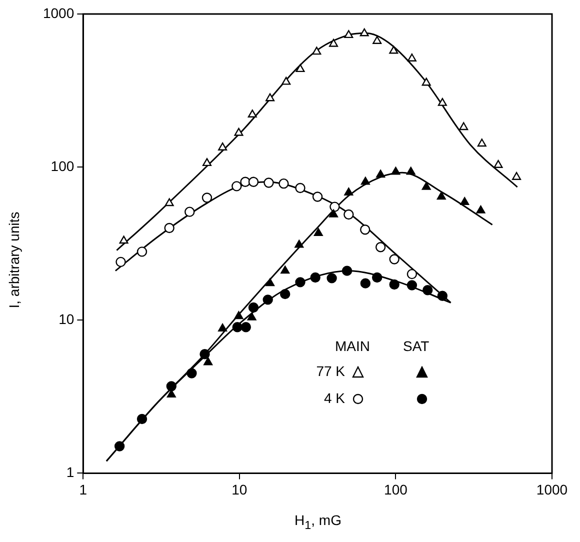  What do you see at coordinates (62, 166) in the screenshot?
I see `y-tick-label: 100` at bounding box center [62, 166].